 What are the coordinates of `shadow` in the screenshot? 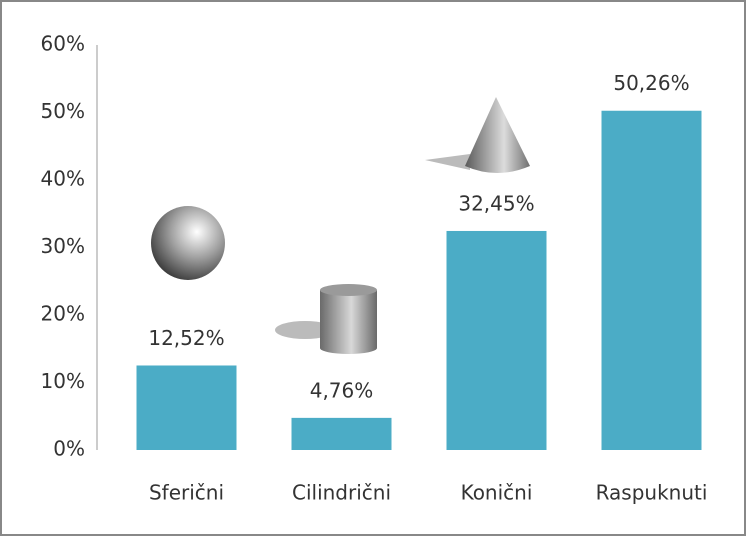 It's located at (447, 162).